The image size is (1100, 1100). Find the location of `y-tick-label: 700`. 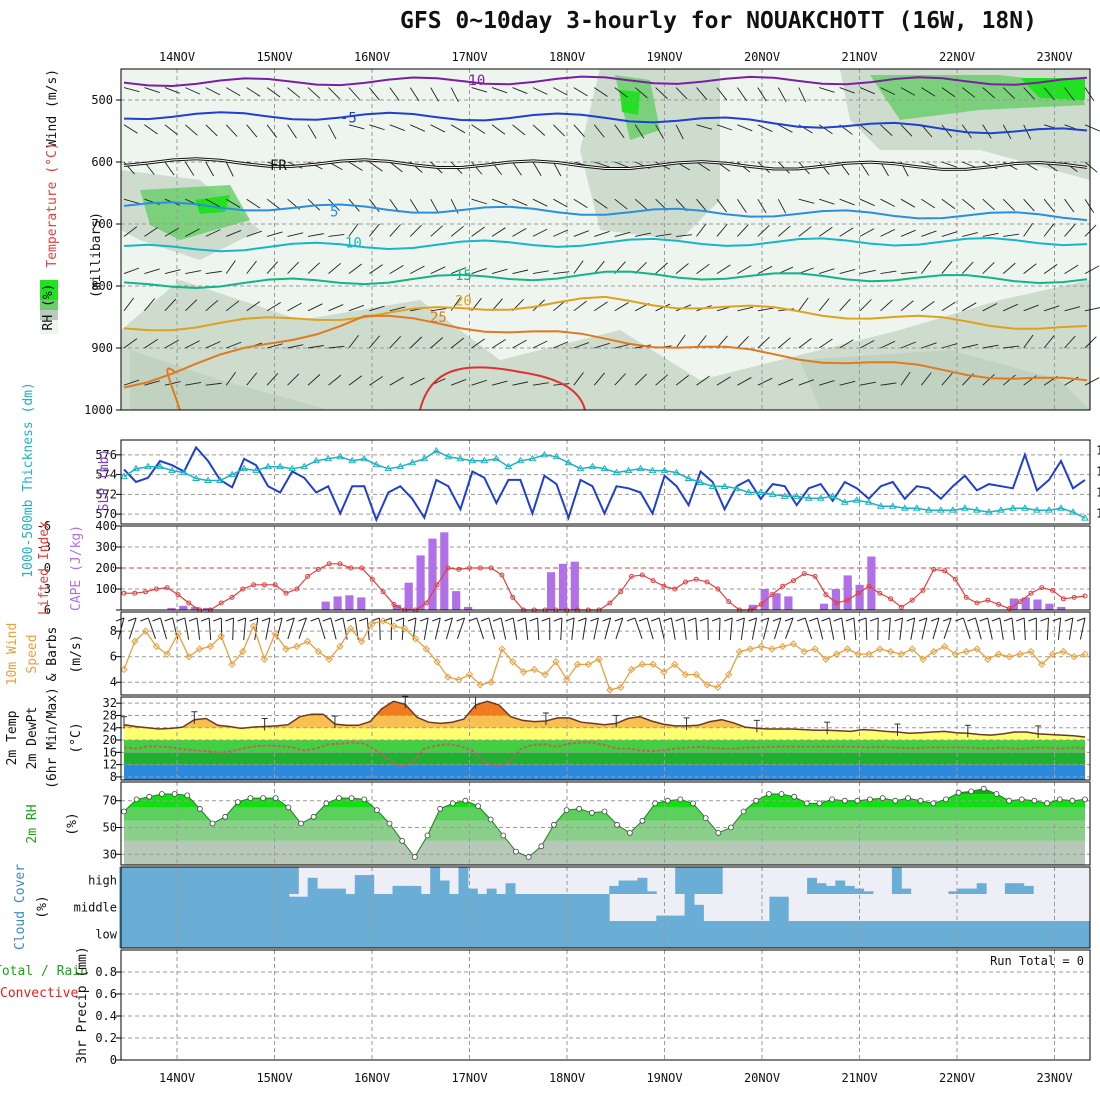

y-tick-label: 700 is located at coordinates (102, 224).